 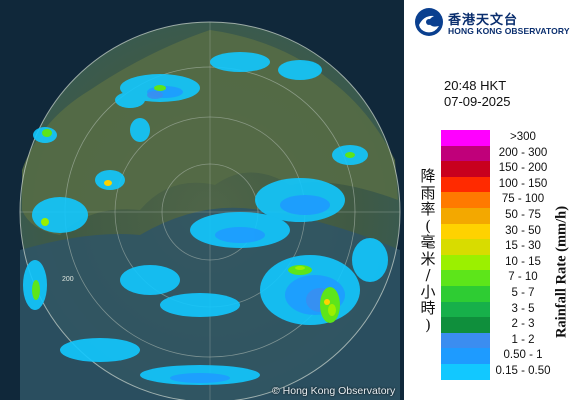 I want to click on legend-label: >300, so click(x=523, y=137).